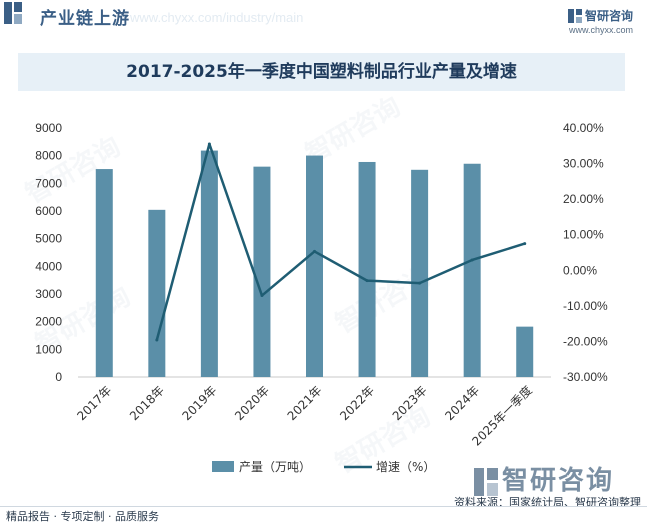  What do you see at coordinates (200, 403) in the screenshot?
I see `x-tick-label: 2019年` at bounding box center [200, 403].